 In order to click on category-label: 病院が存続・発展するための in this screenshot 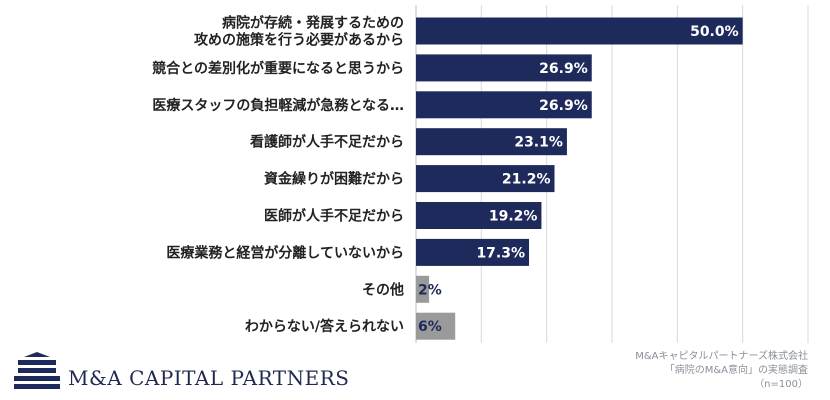, I will do `click(313, 23)`.